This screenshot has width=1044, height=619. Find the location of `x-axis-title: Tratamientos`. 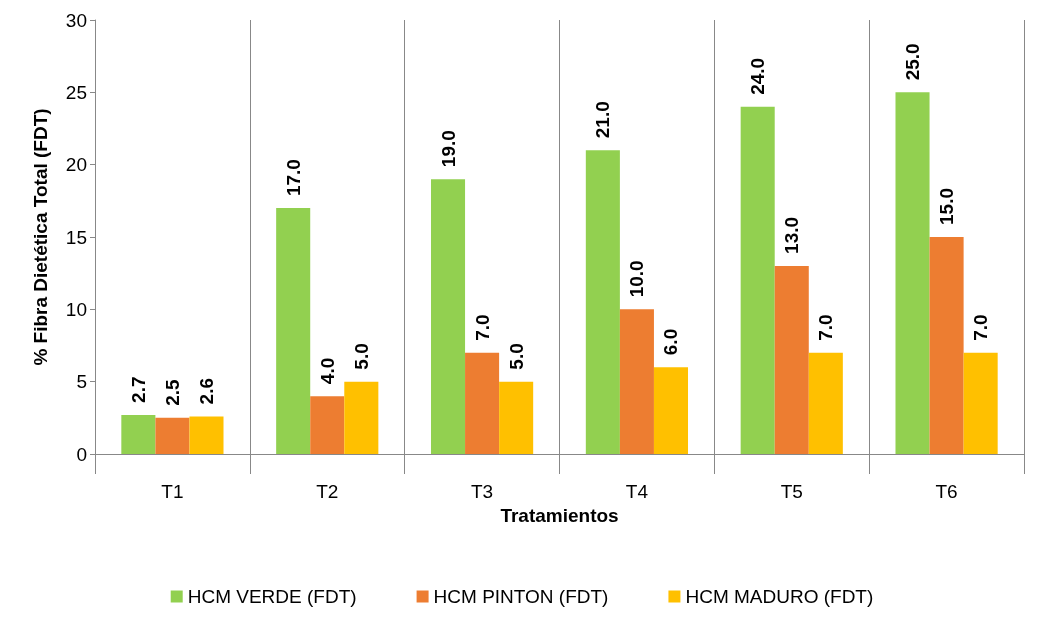

x-axis-title: Tratamientos is located at coordinates (559, 515).